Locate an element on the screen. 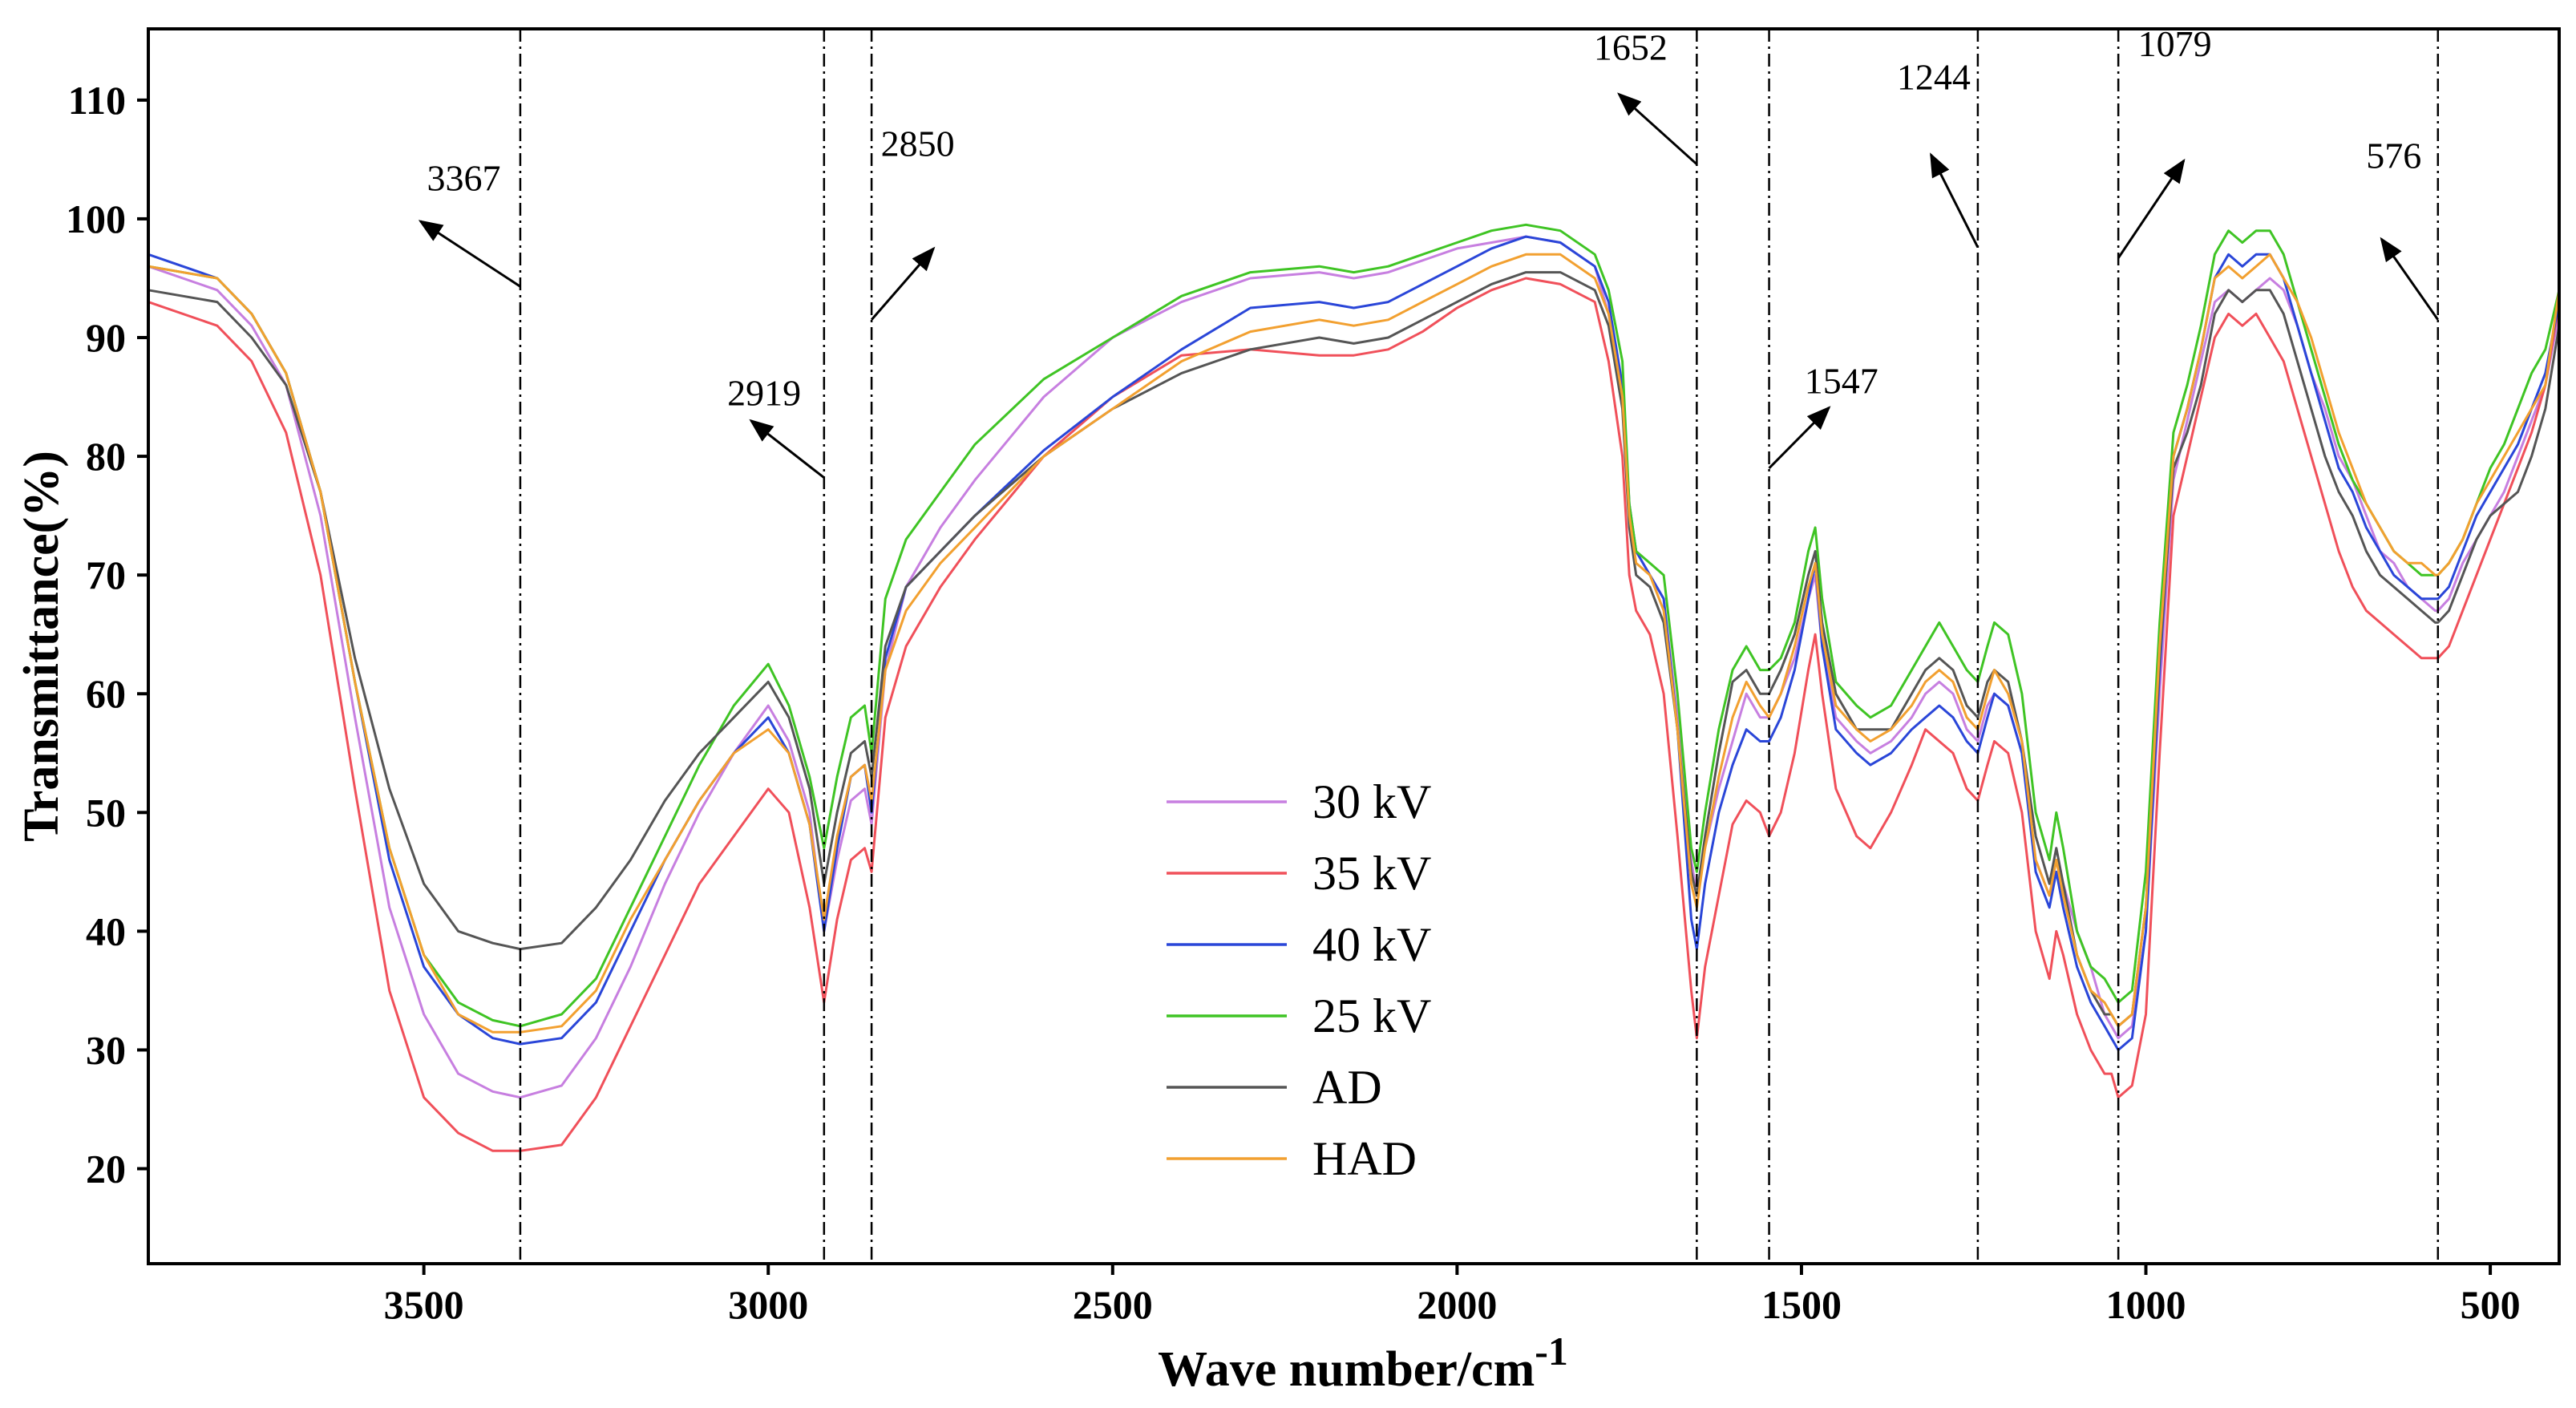  x-tick-label: 2500 is located at coordinates (1113, 1304).